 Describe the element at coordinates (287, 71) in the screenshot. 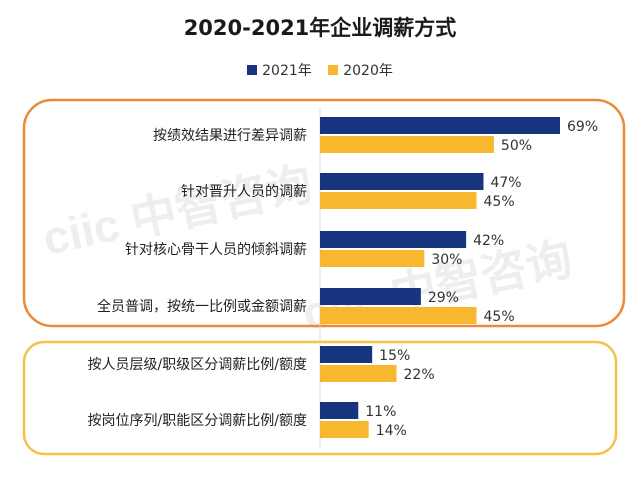

I see `legend-label-2021: 2021年` at that location.